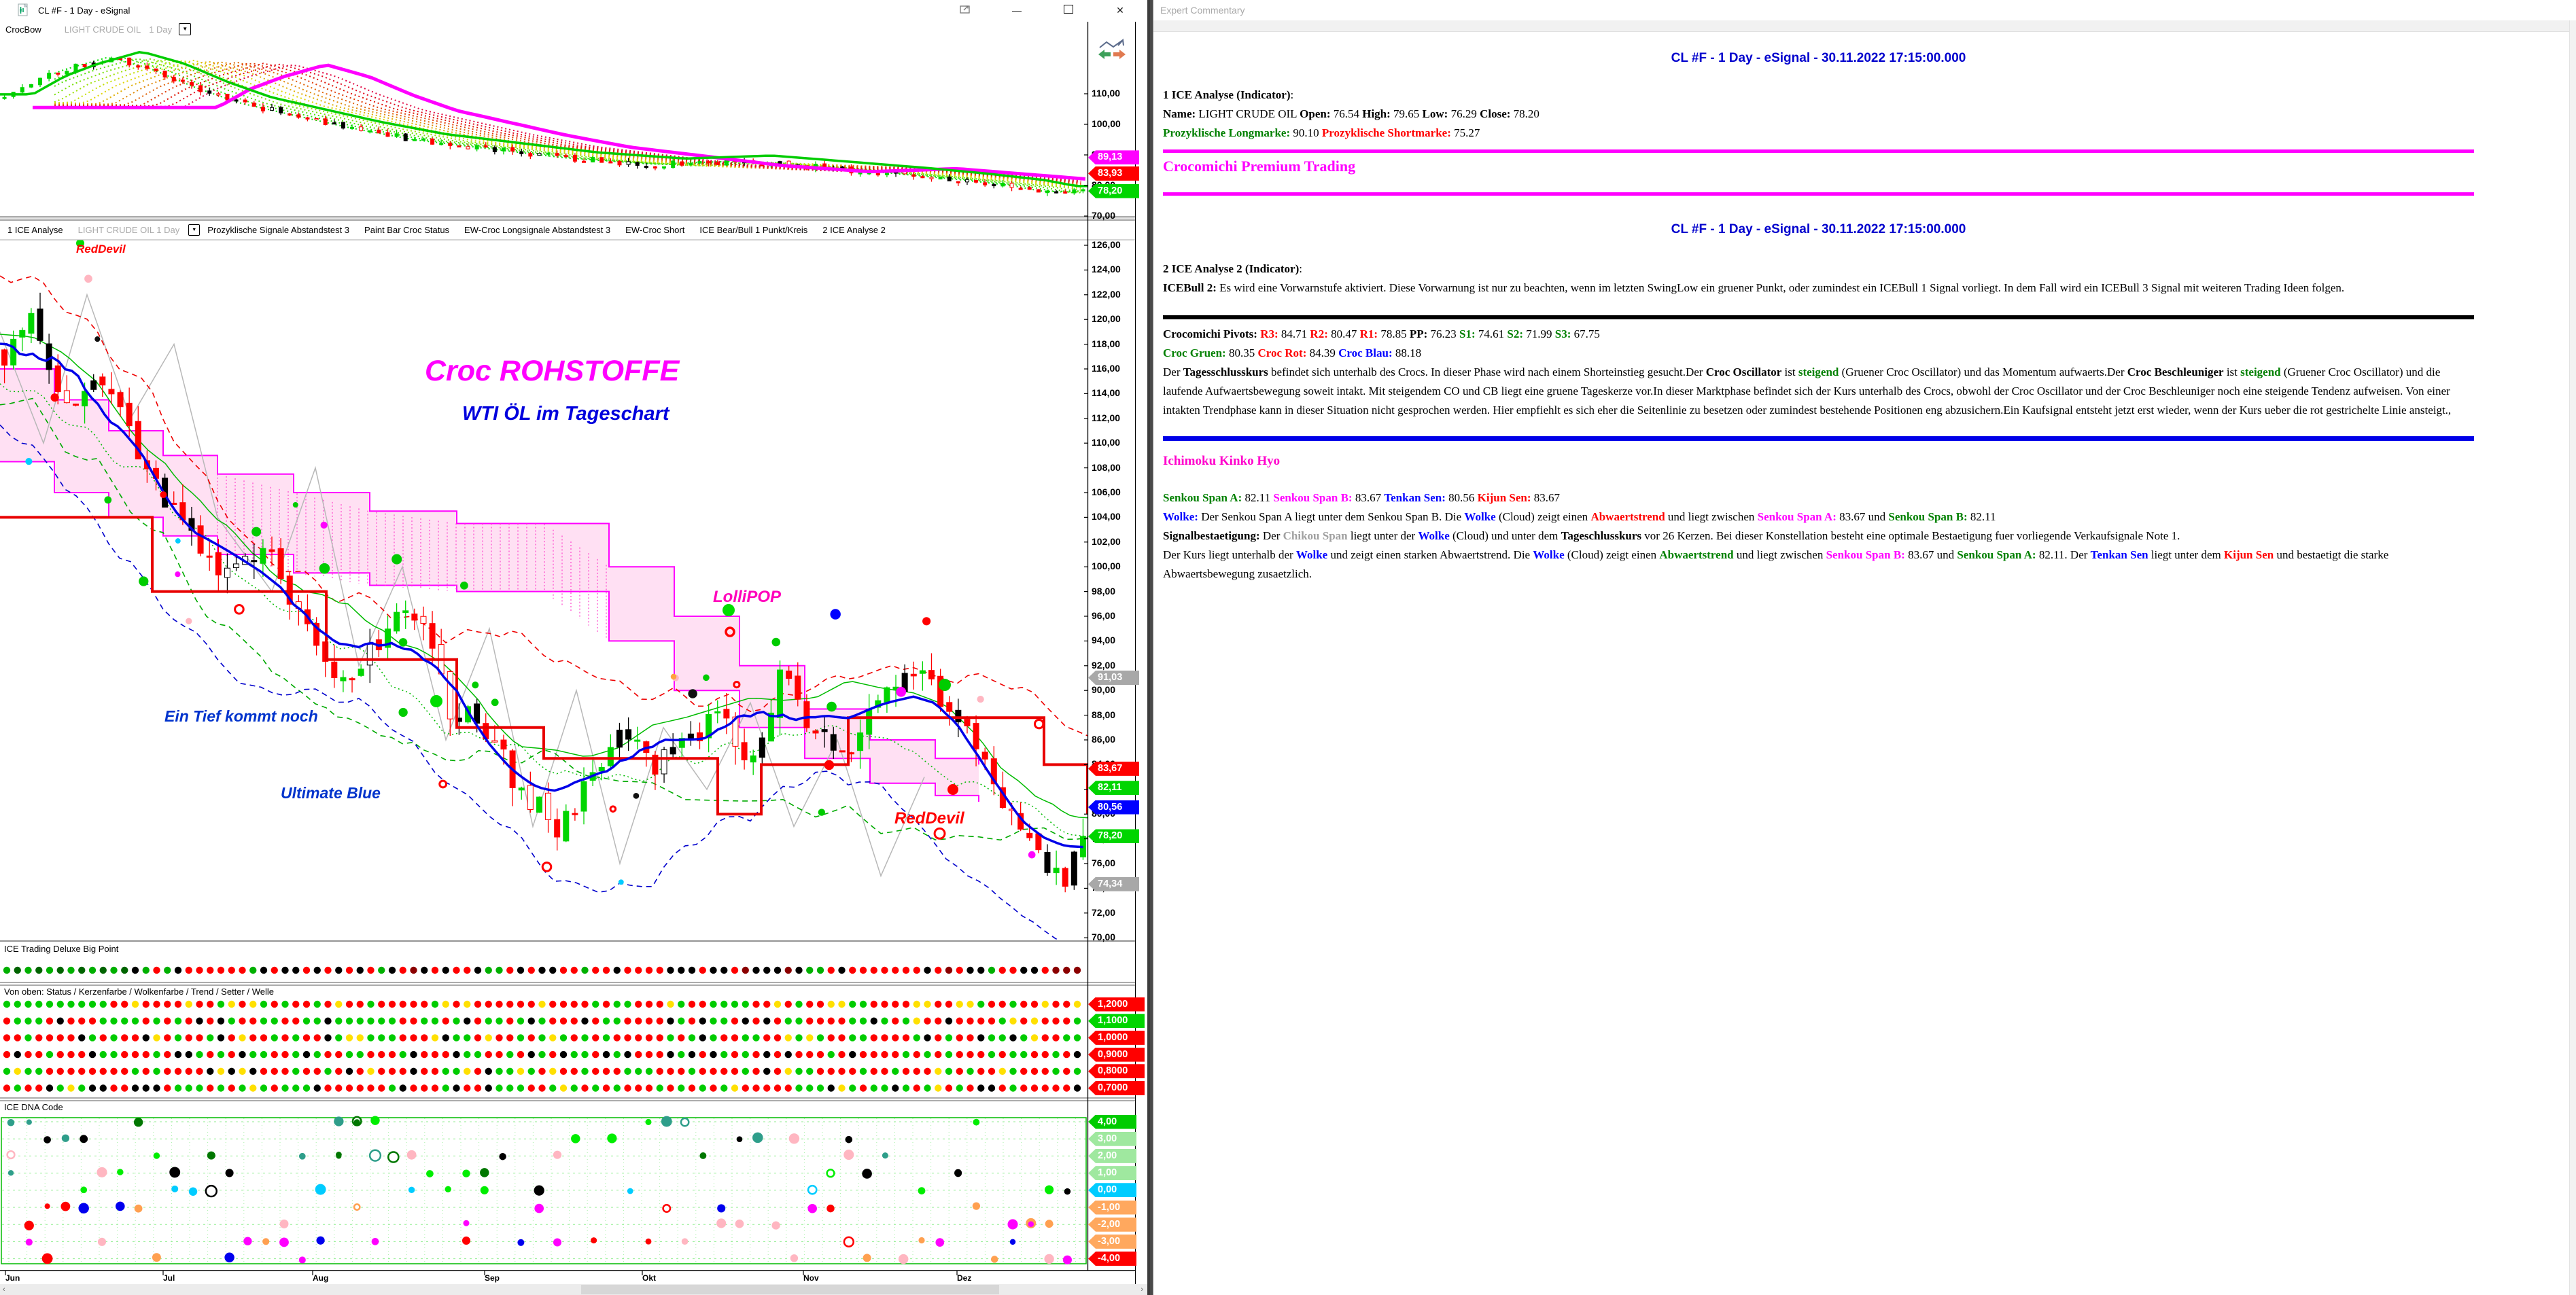 This screenshot has width=2576, height=1295. Describe the element at coordinates (169, 1278) in the screenshot. I see `month-label-jul: Jul` at that location.